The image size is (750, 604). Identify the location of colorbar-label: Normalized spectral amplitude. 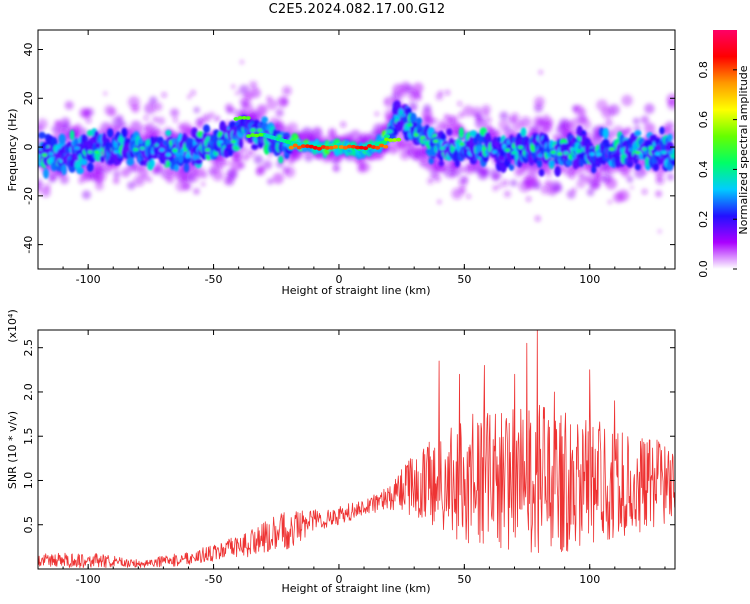
(743, 149).